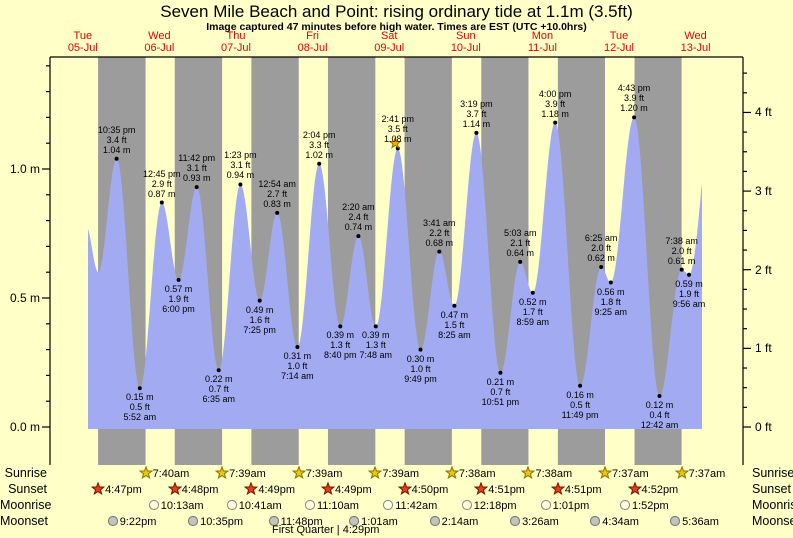 This screenshot has height=538, width=793. What do you see at coordinates (454, 334) in the screenshot?
I see `tide-label-line: 8:25 am` at bounding box center [454, 334].